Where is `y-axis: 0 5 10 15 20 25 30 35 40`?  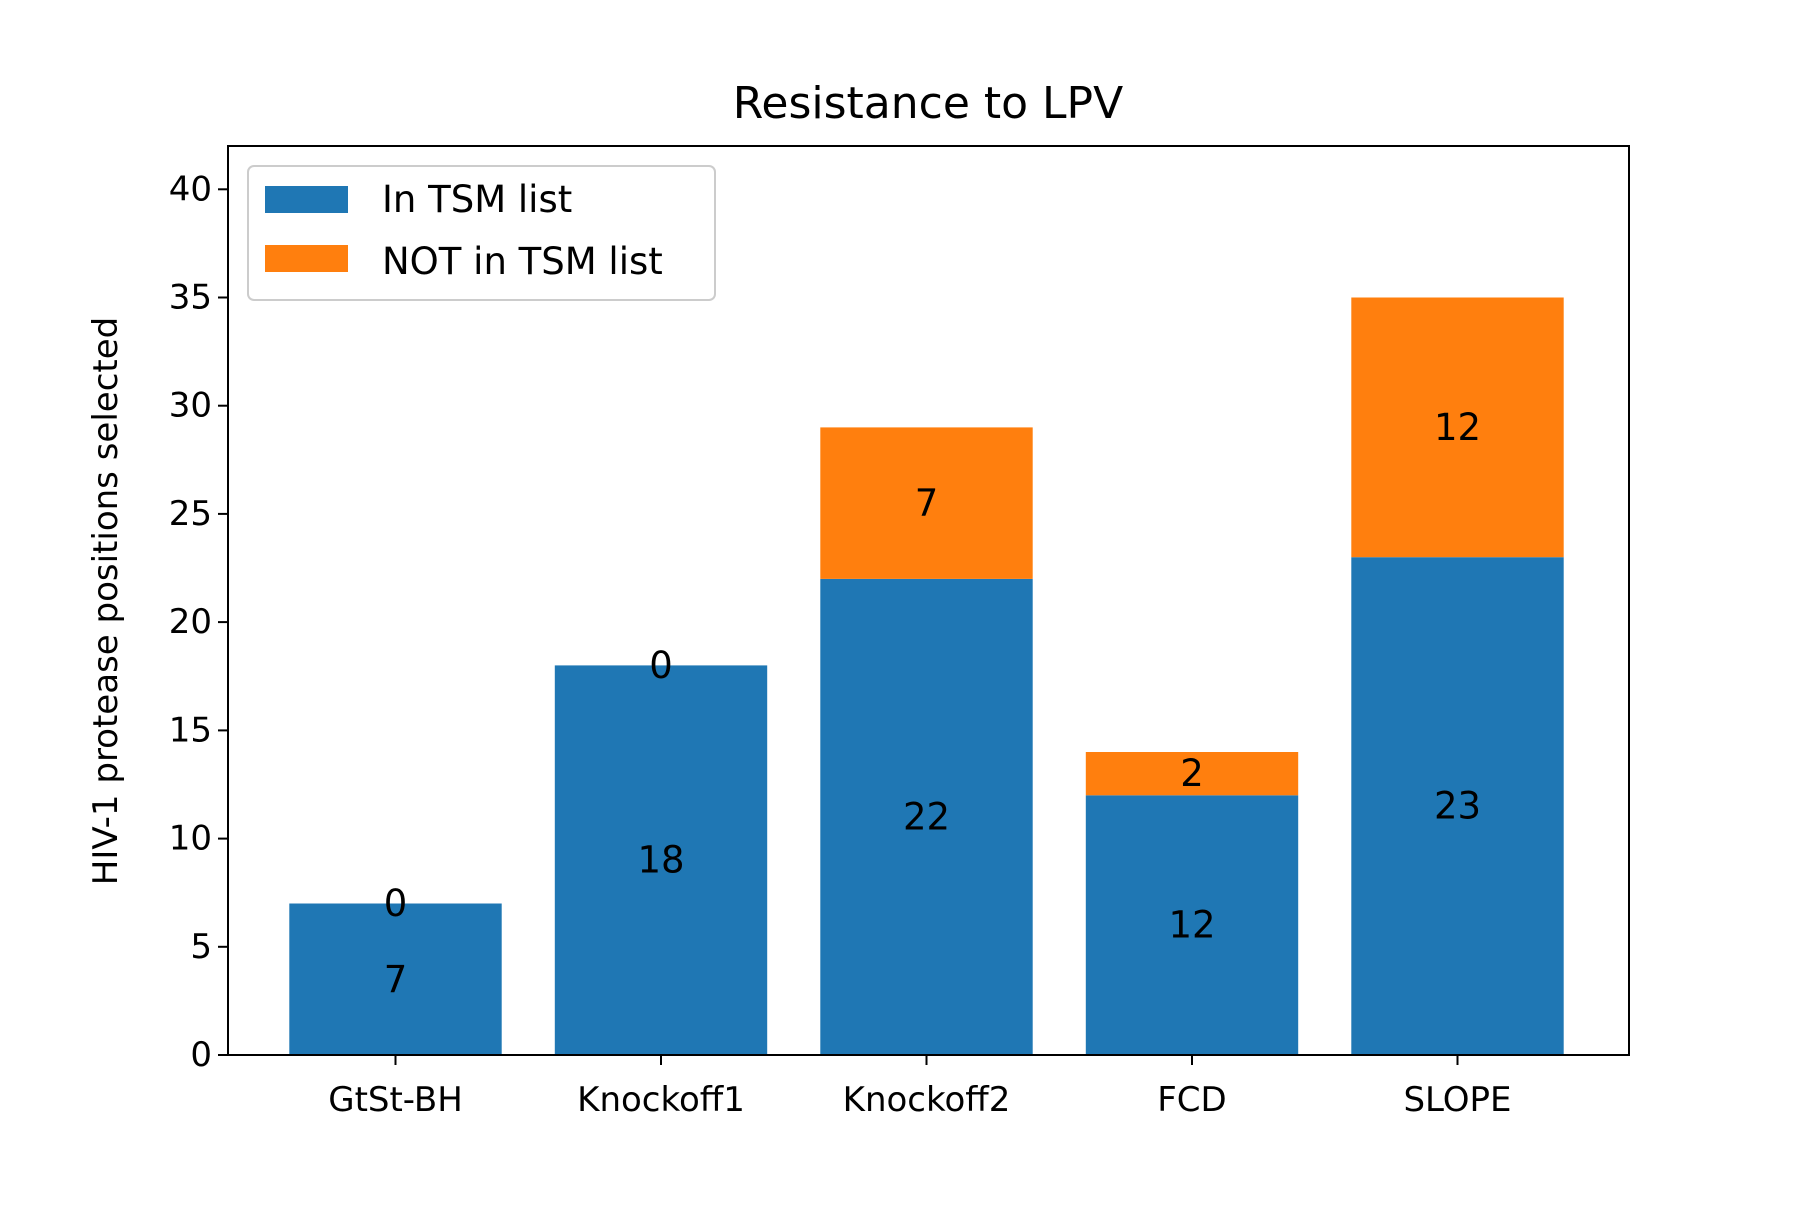 y-axis: 0 5 10 15 20 25 30 35 40 is located at coordinates (198, 622).